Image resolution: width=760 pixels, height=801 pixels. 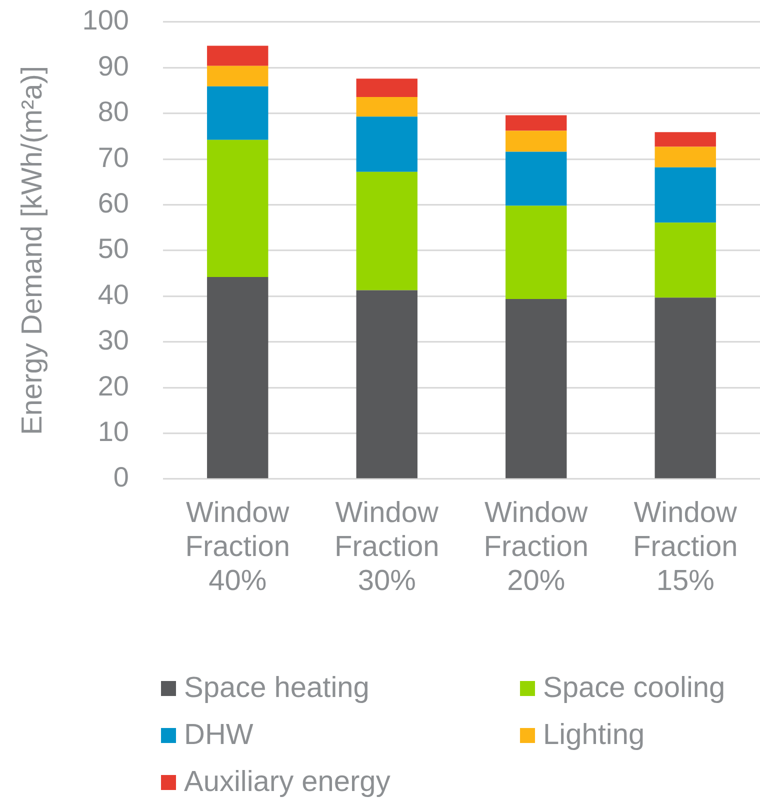 I want to click on y-tick-label: 20, so click(x=113, y=386).